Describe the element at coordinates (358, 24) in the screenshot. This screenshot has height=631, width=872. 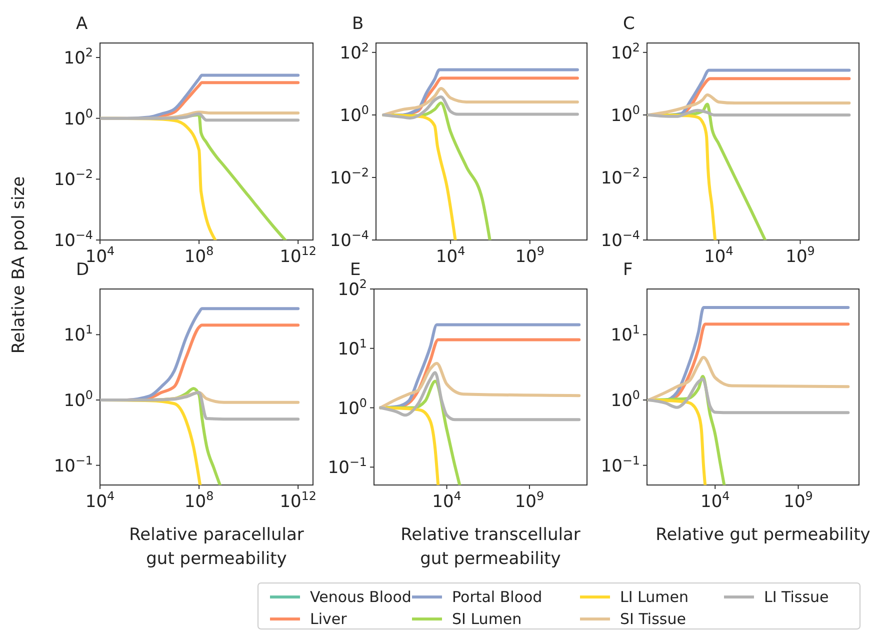
I see `chart-title: B` at that location.